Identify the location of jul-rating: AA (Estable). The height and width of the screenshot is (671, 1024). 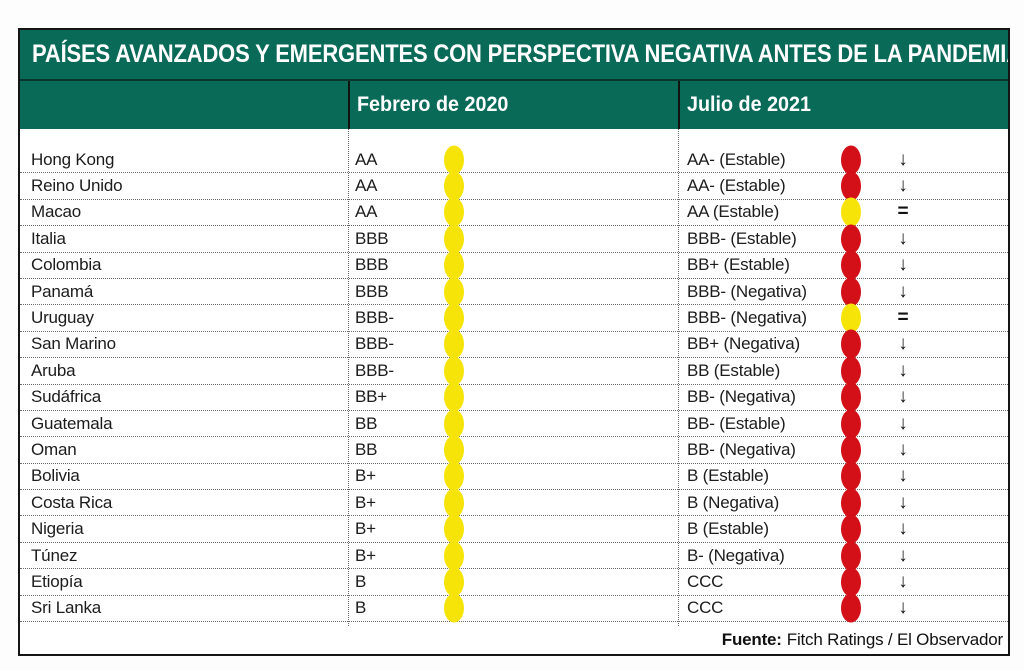
(733, 212).